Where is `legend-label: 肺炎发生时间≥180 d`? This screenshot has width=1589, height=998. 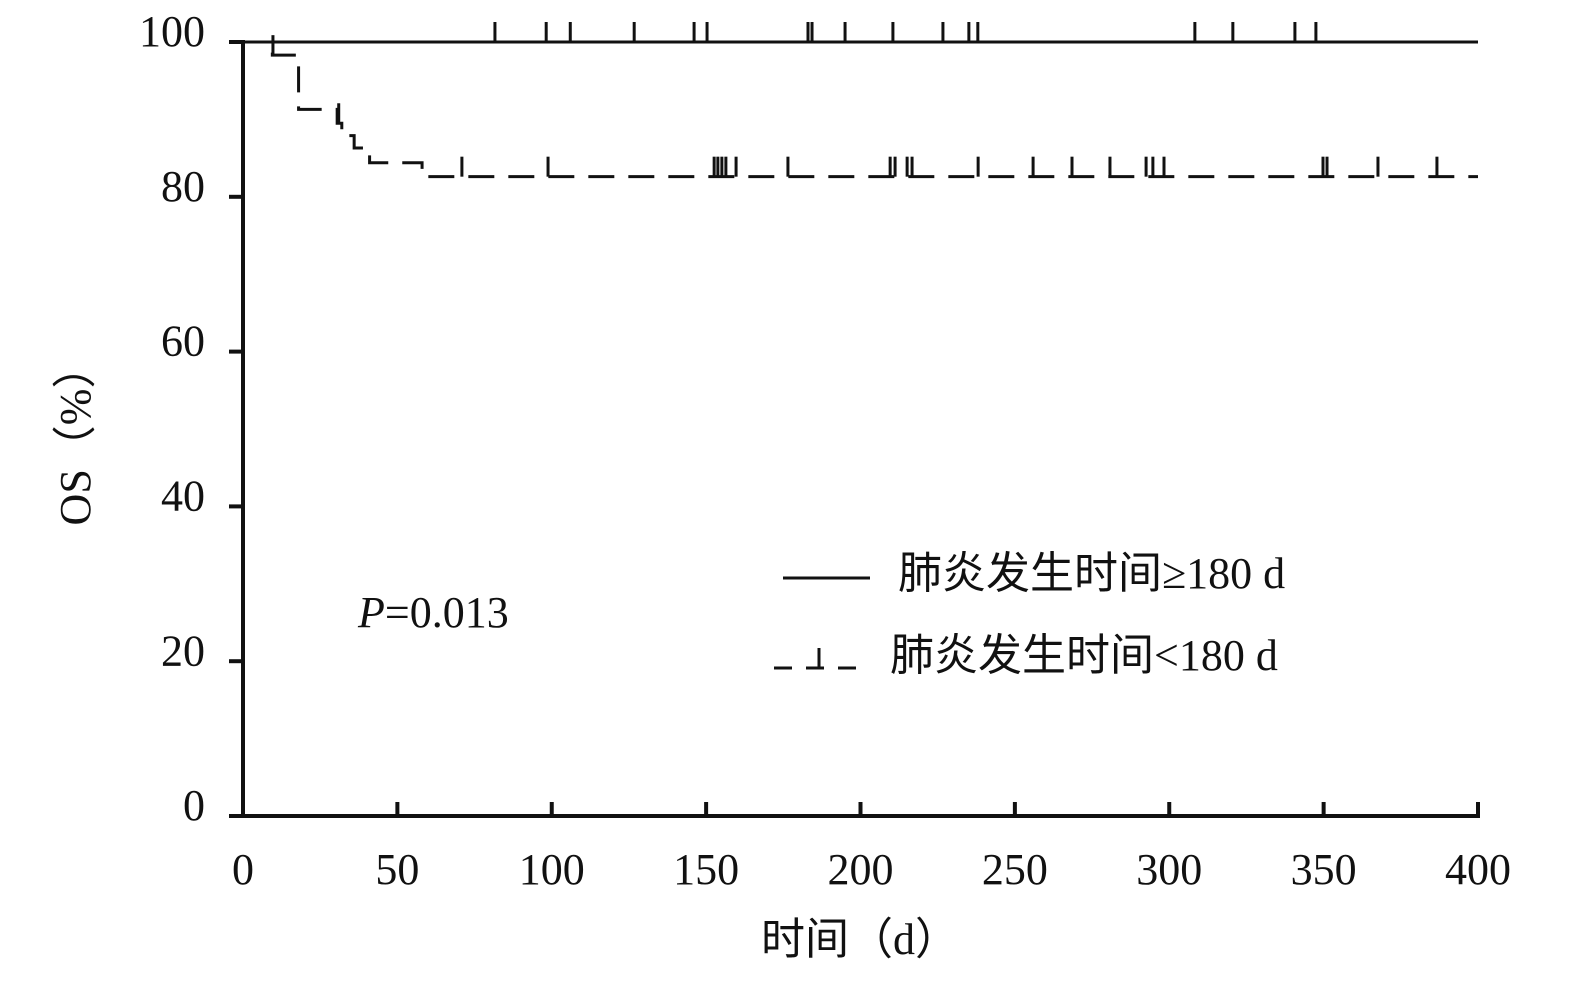
legend-label: 肺炎发生时间≥180 d is located at coordinates (1091, 573).